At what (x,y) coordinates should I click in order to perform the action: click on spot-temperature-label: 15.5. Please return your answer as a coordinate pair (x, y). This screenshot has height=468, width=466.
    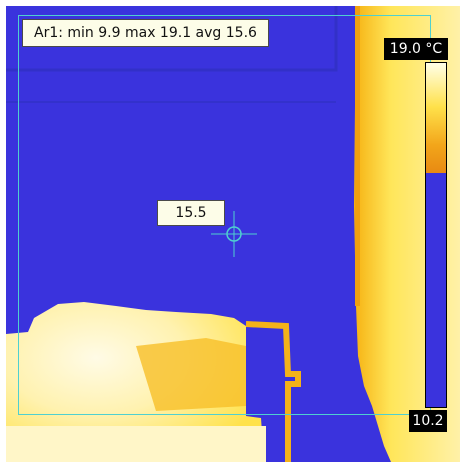
    Looking at the image, I should click on (191, 213).